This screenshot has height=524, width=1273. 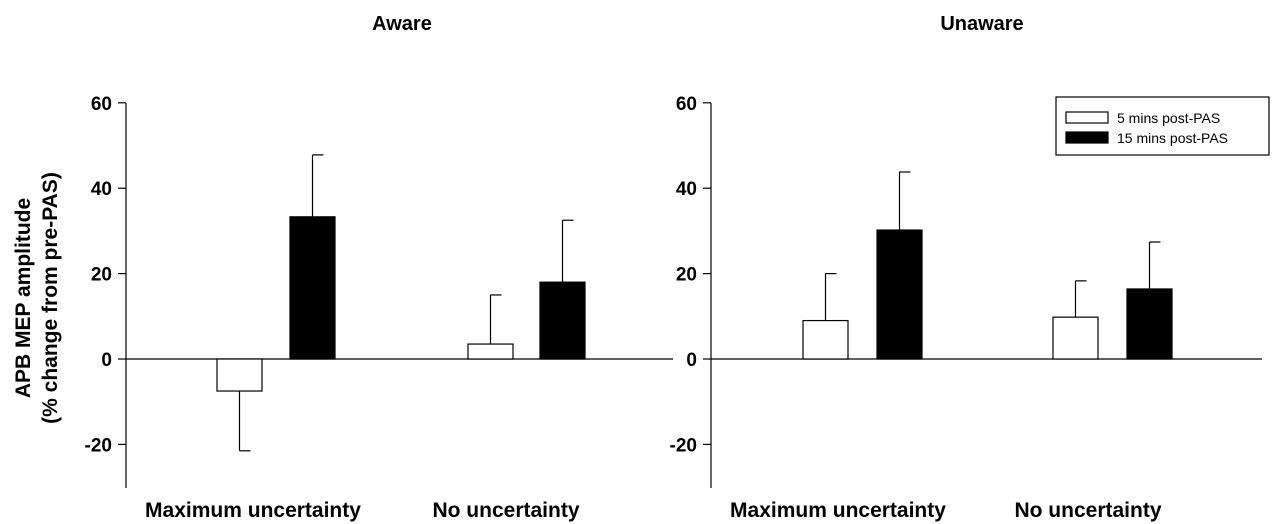 I want to click on legend-box, so click(x=1162, y=126).